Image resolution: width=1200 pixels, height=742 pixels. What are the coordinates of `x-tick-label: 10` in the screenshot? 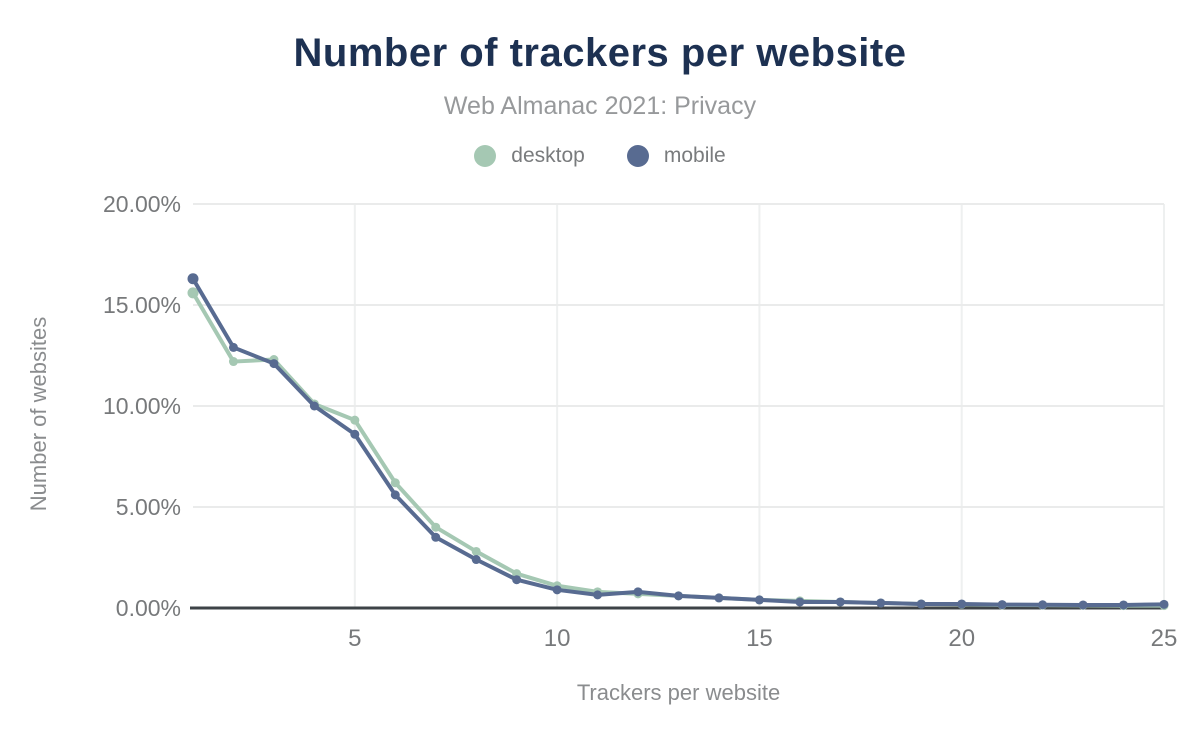 It's located at (557, 638).